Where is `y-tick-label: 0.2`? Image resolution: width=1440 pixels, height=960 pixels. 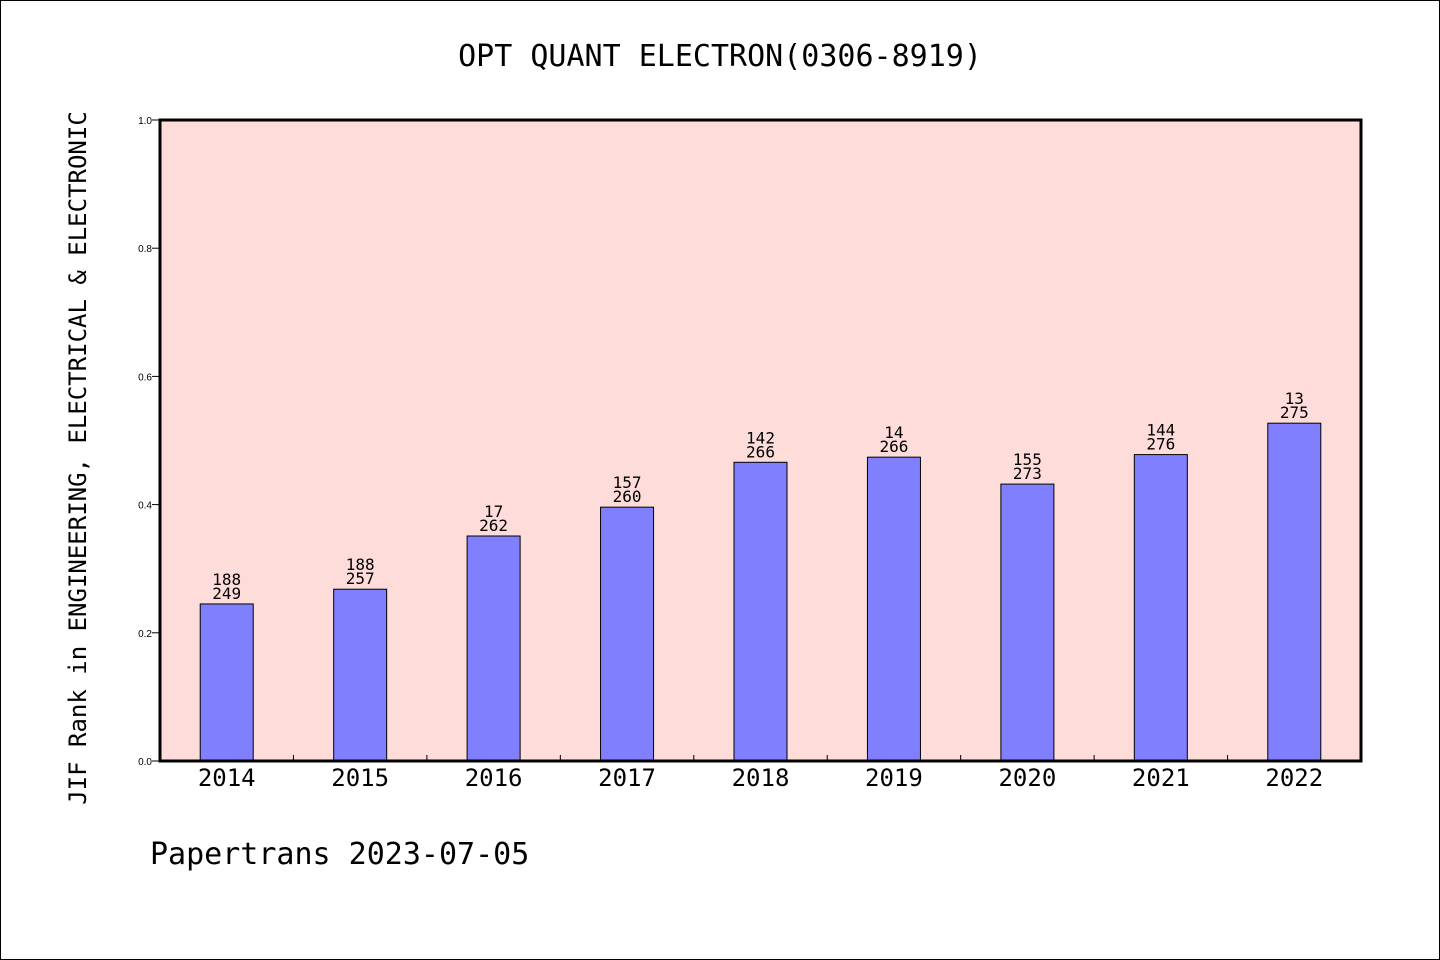
y-tick-label: 0.2 is located at coordinates (145, 634).